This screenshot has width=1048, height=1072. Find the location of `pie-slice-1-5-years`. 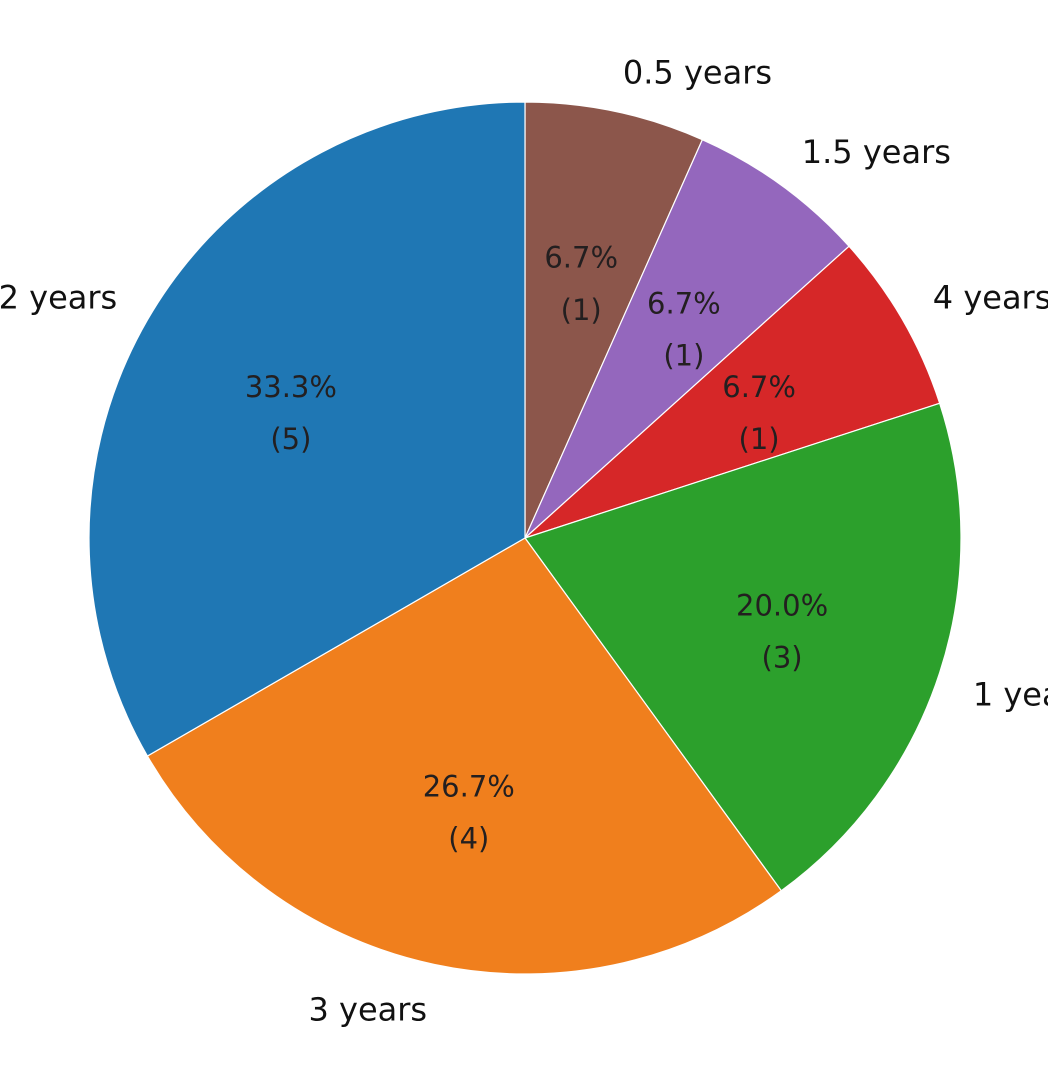

pie-slice-1-5-years is located at coordinates (687, 338).